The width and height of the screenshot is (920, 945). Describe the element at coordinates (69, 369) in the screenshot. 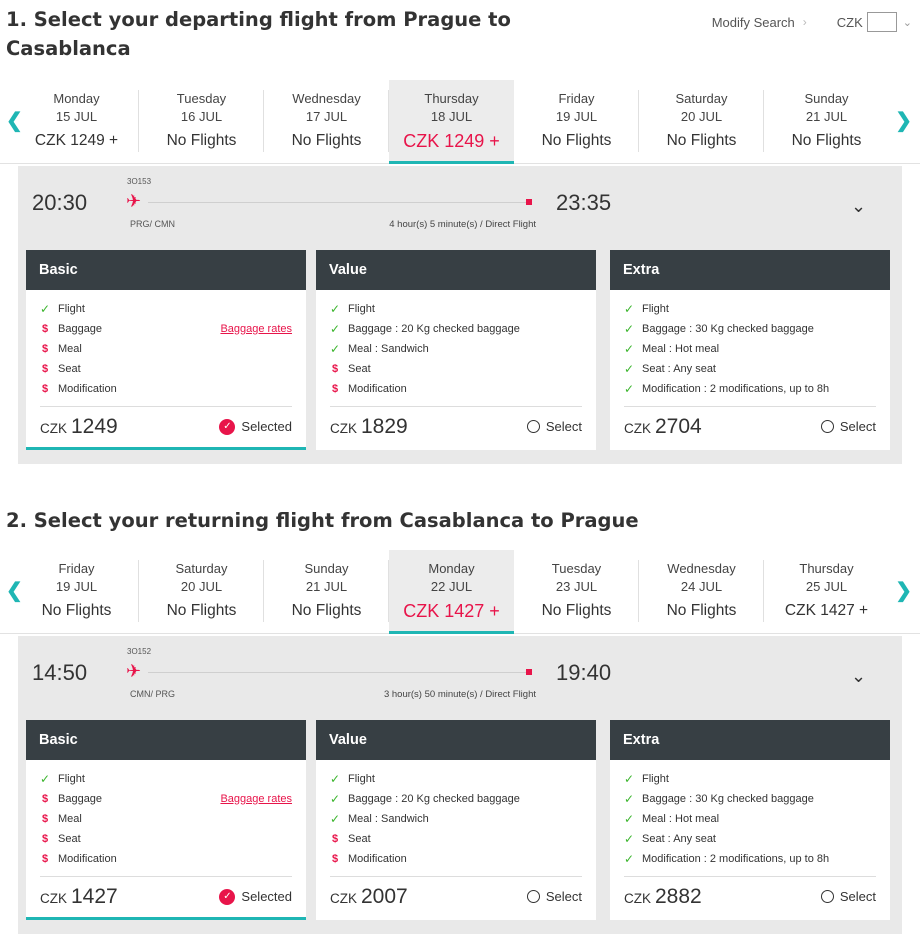

I see `feature-text: Seat` at that location.